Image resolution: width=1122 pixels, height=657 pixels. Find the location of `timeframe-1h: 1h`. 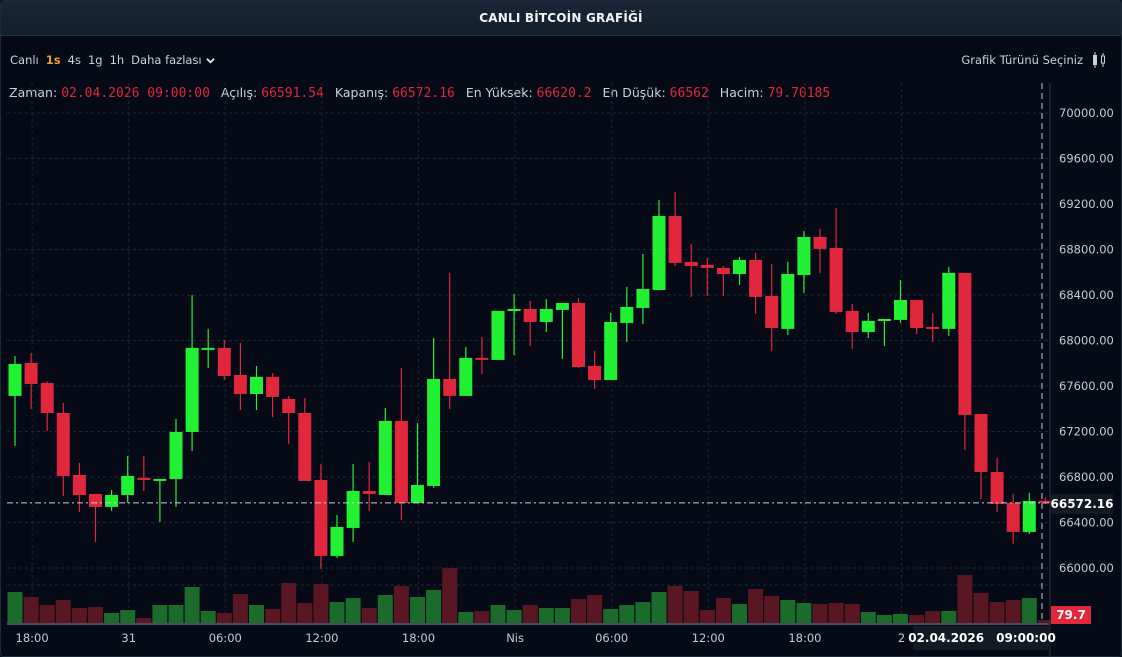

timeframe-1h: 1h is located at coordinates (117, 60).